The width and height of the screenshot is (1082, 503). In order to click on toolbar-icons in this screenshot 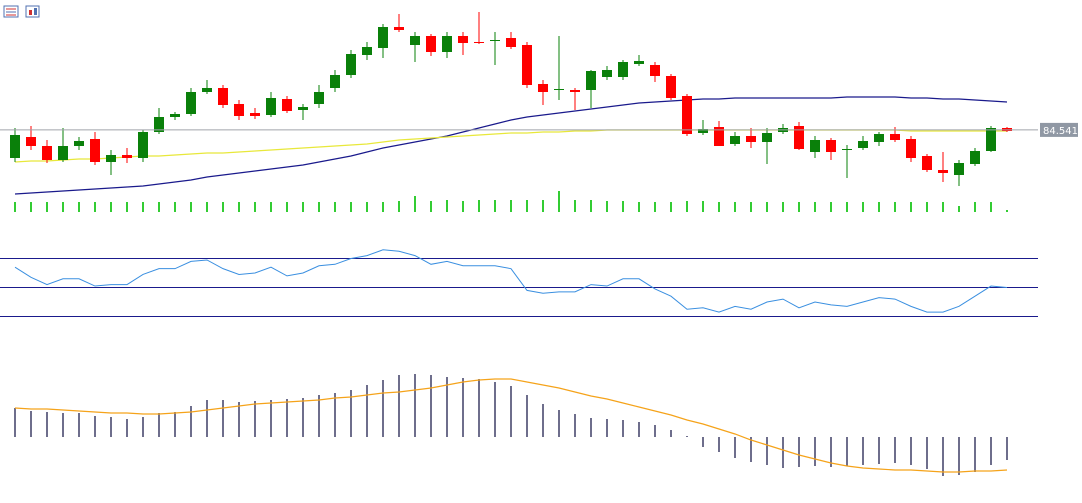, I will do `click(21, 11)`.